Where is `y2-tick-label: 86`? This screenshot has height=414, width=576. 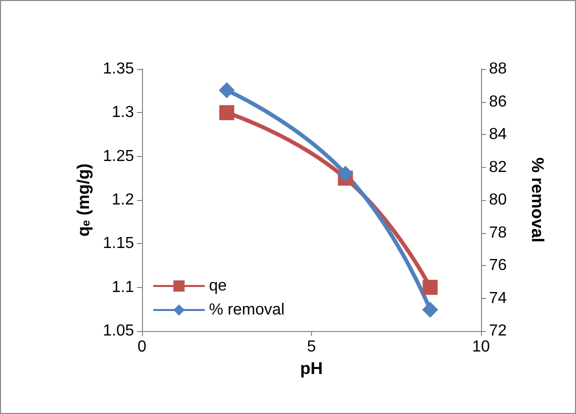
y2-tick-label: 86 is located at coordinates (498, 101).